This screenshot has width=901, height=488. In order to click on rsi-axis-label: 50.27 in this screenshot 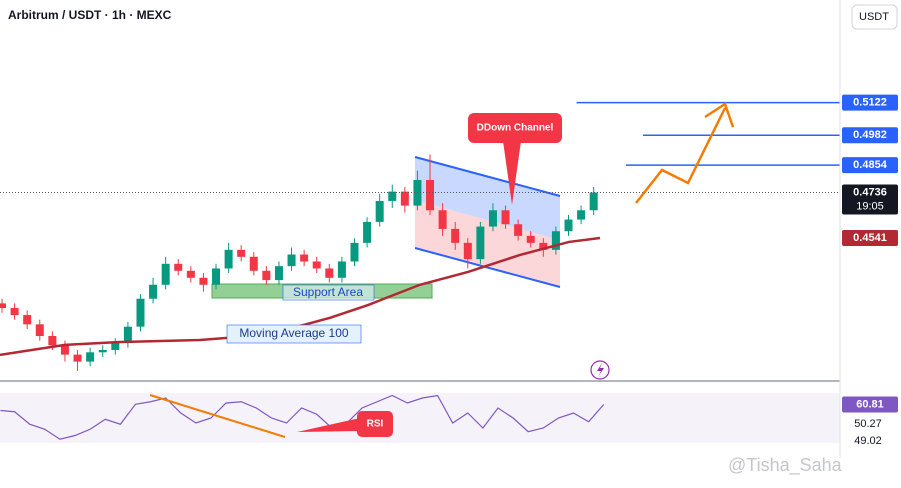, I will do `click(868, 424)`.